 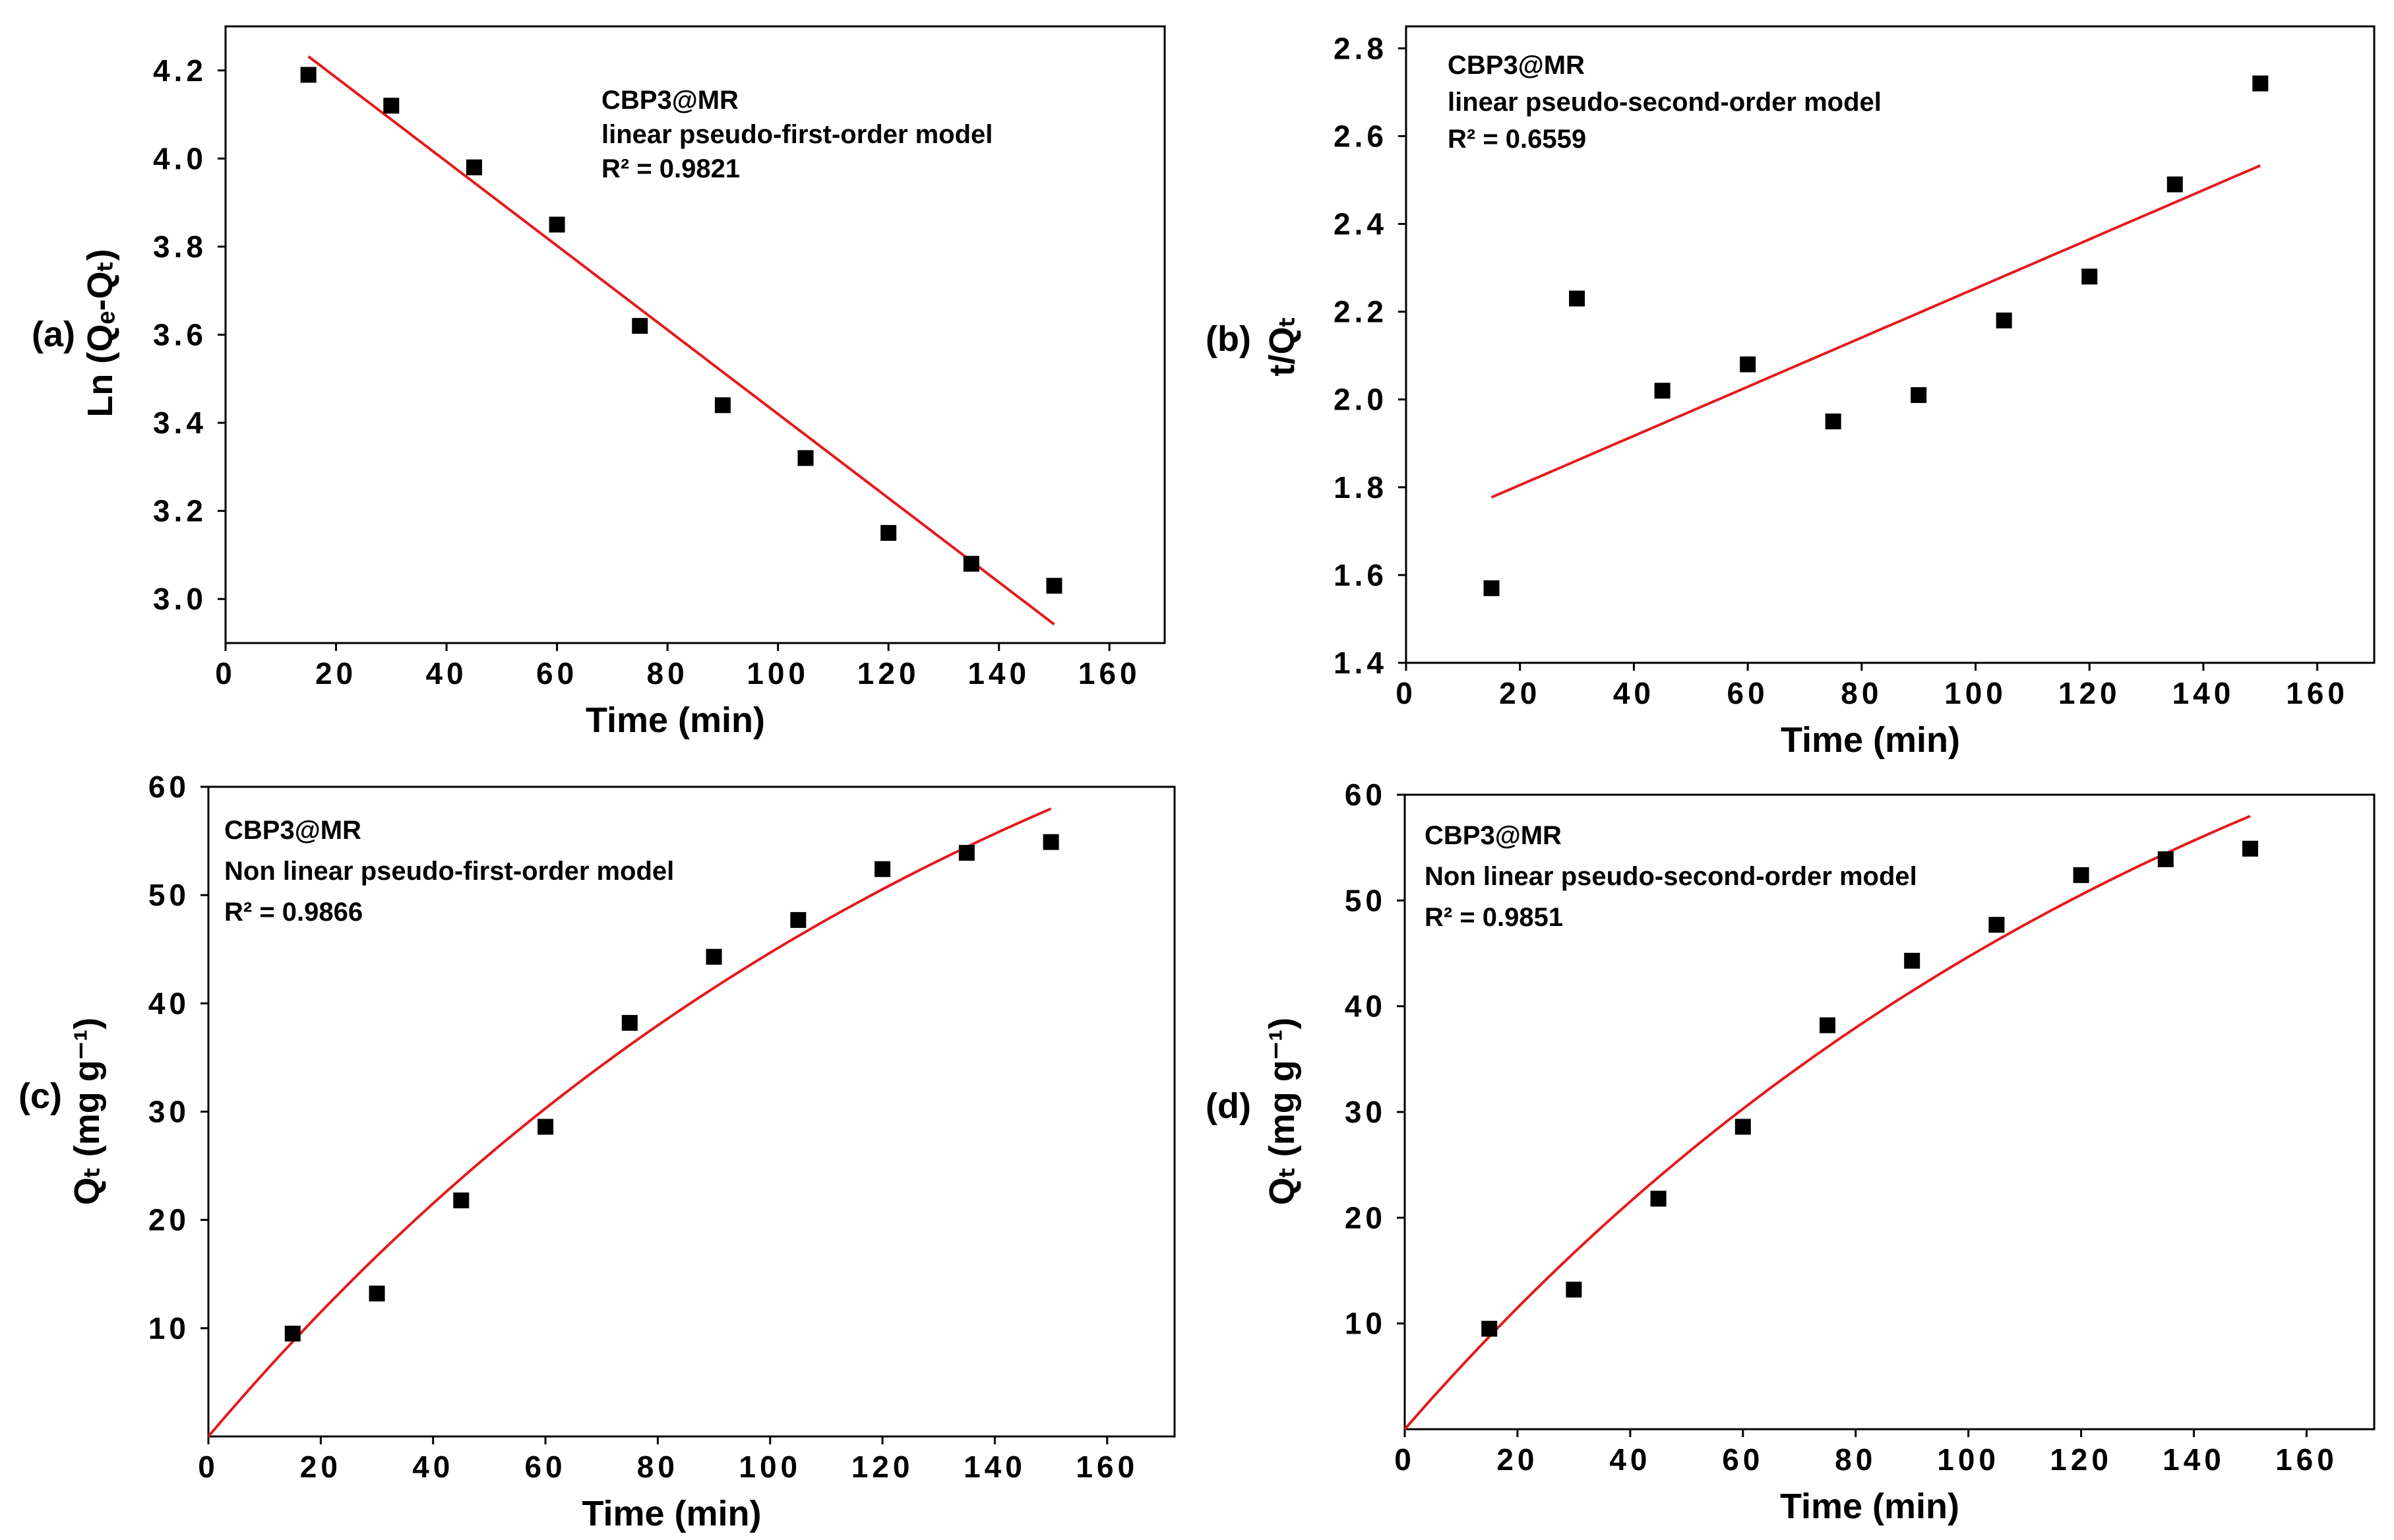 I want to click on y-tick-label: 2.4, so click(x=1361, y=223).